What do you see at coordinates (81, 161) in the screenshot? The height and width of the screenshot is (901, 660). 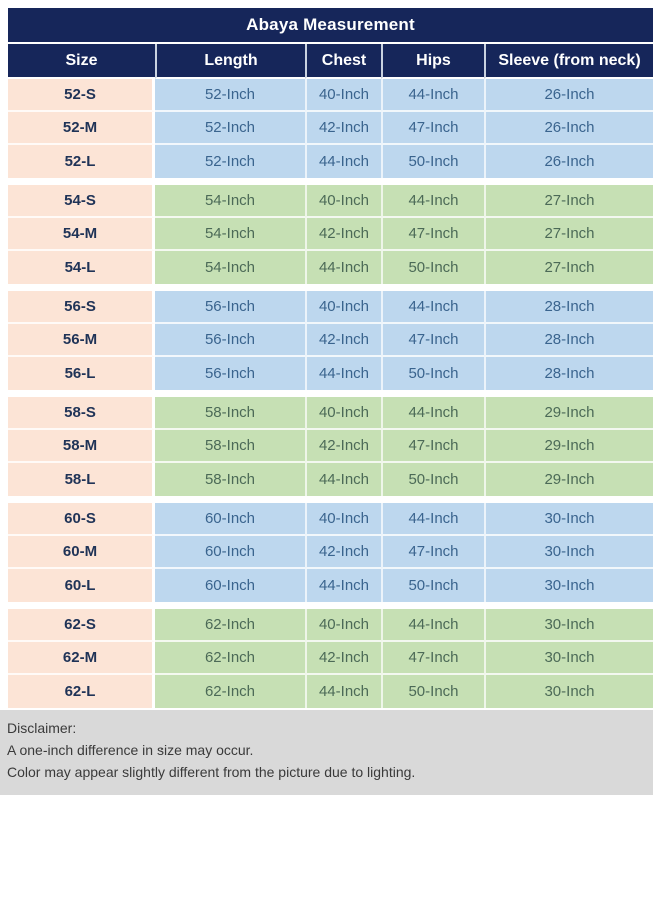 I see `size-cell: 52-L` at bounding box center [81, 161].